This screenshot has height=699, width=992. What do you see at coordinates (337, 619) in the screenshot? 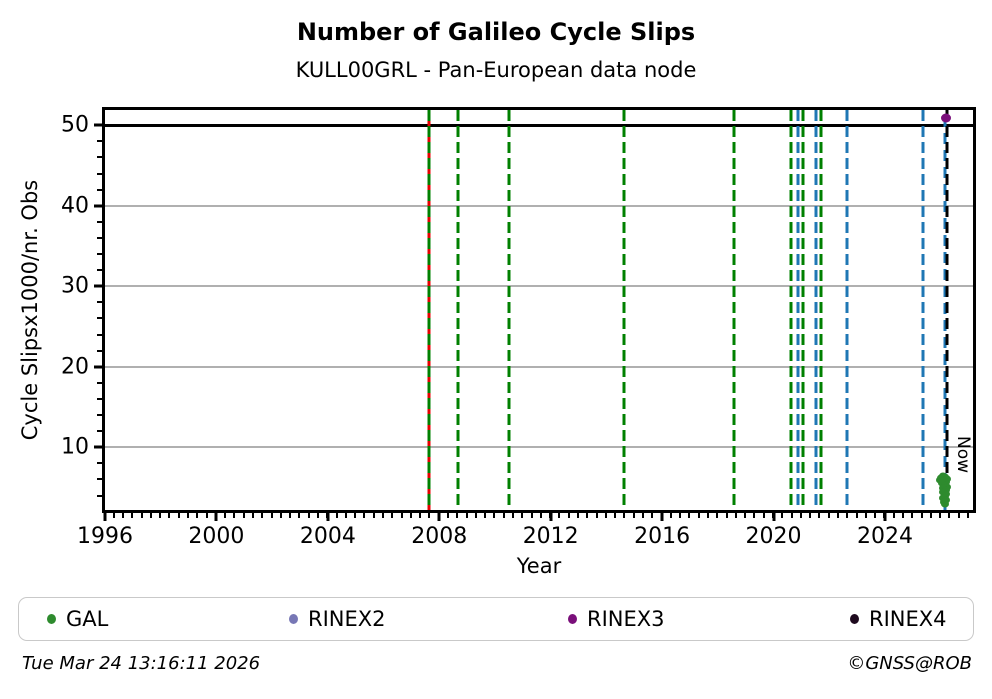
I see `legend-item-rinex2: RINEX2` at bounding box center [337, 619].